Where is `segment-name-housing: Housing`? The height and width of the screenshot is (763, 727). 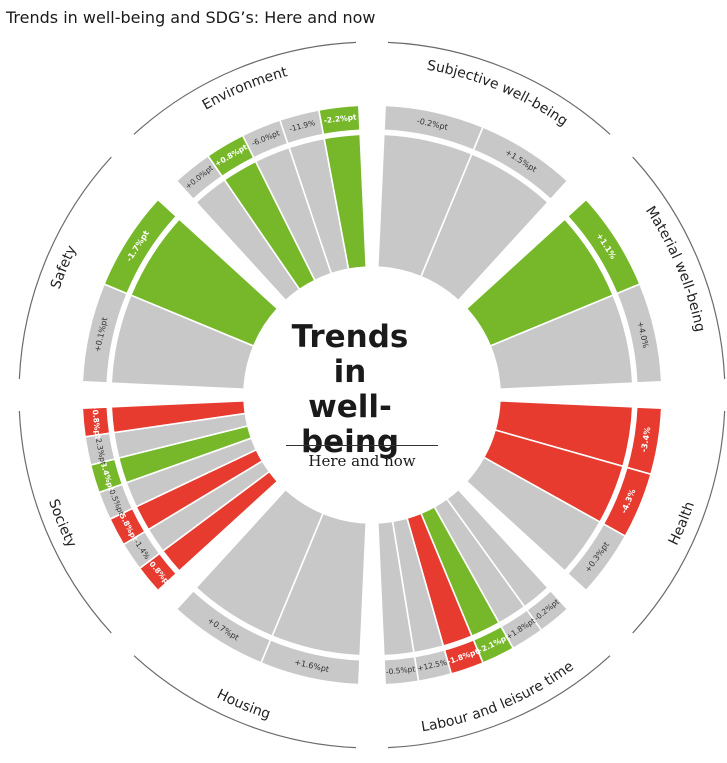 segment-name-housing: Housing is located at coordinates (243, 704).